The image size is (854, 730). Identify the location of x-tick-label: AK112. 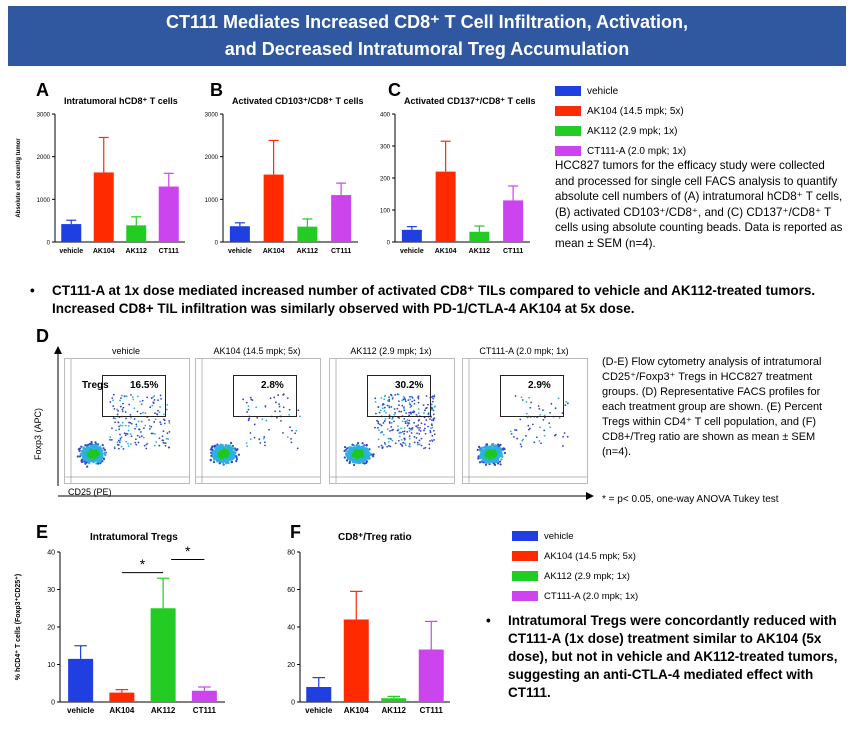
(394, 710).